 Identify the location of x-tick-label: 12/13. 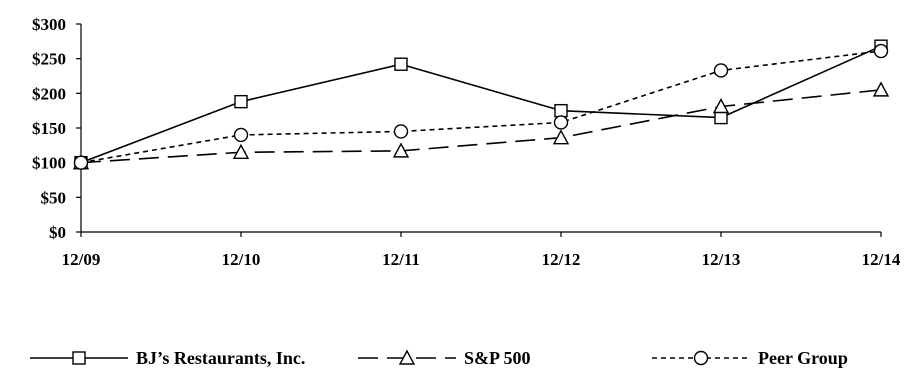
(721, 259).